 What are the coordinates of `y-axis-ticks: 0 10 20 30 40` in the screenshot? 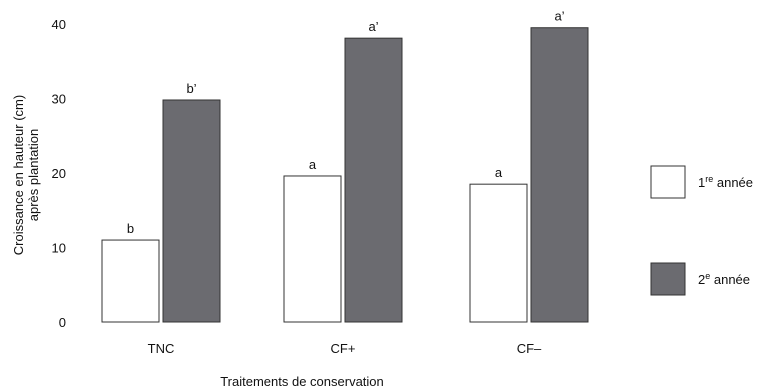 It's located at (59, 173).